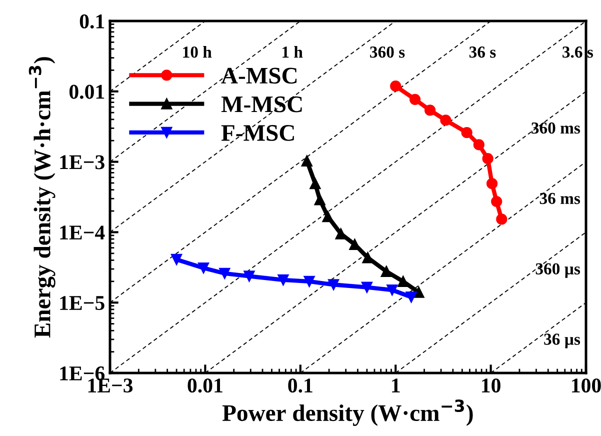  What do you see at coordinates (562, 341) in the screenshot?
I see `series-label: 36 µs` at bounding box center [562, 341].